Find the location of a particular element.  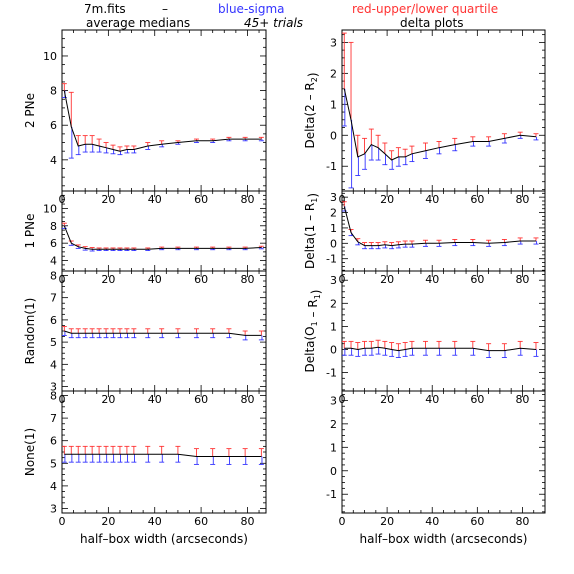

y-axis-label: Delta(1 – R1) is located at coordinates (311, 231).